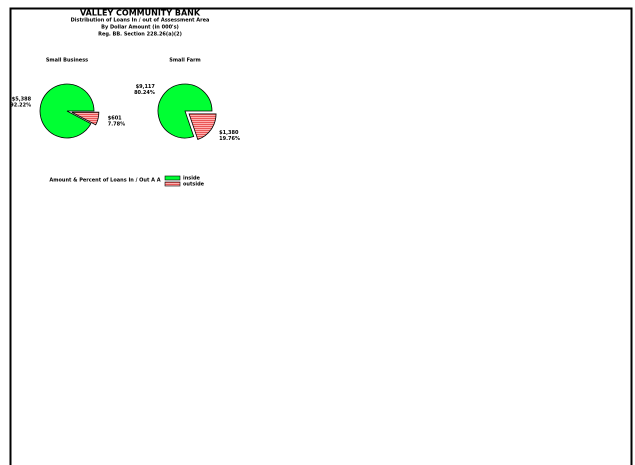 The width and height of the screenshot is (635, 465). Describe the element at coordinates (146, 87) in the screenshot. I see `value-label: $9,117` at that location.